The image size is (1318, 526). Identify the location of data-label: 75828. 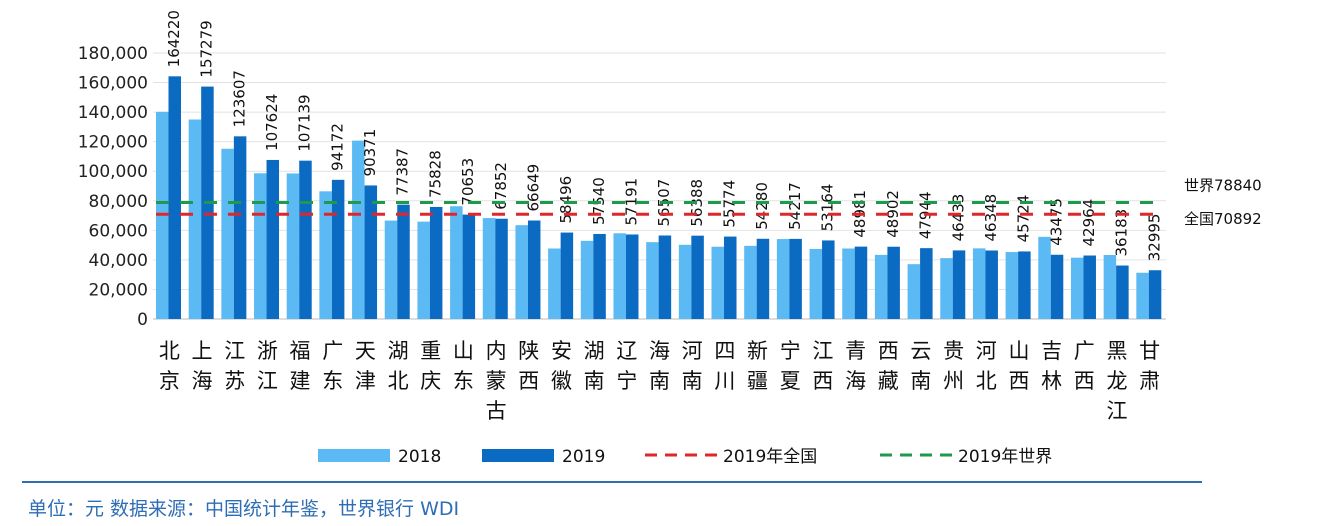
(435, 174).